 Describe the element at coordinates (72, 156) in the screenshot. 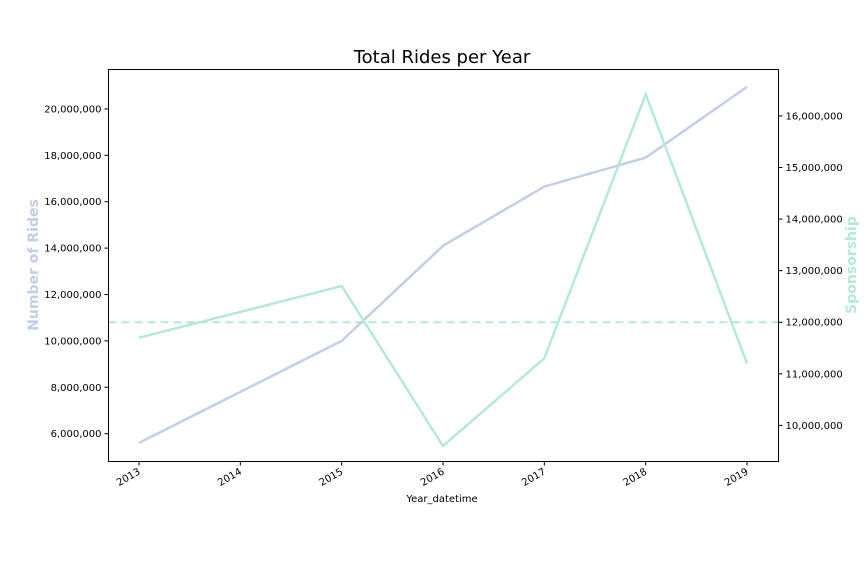

I see `left-y-tick-label: 18,000,000` at that location.